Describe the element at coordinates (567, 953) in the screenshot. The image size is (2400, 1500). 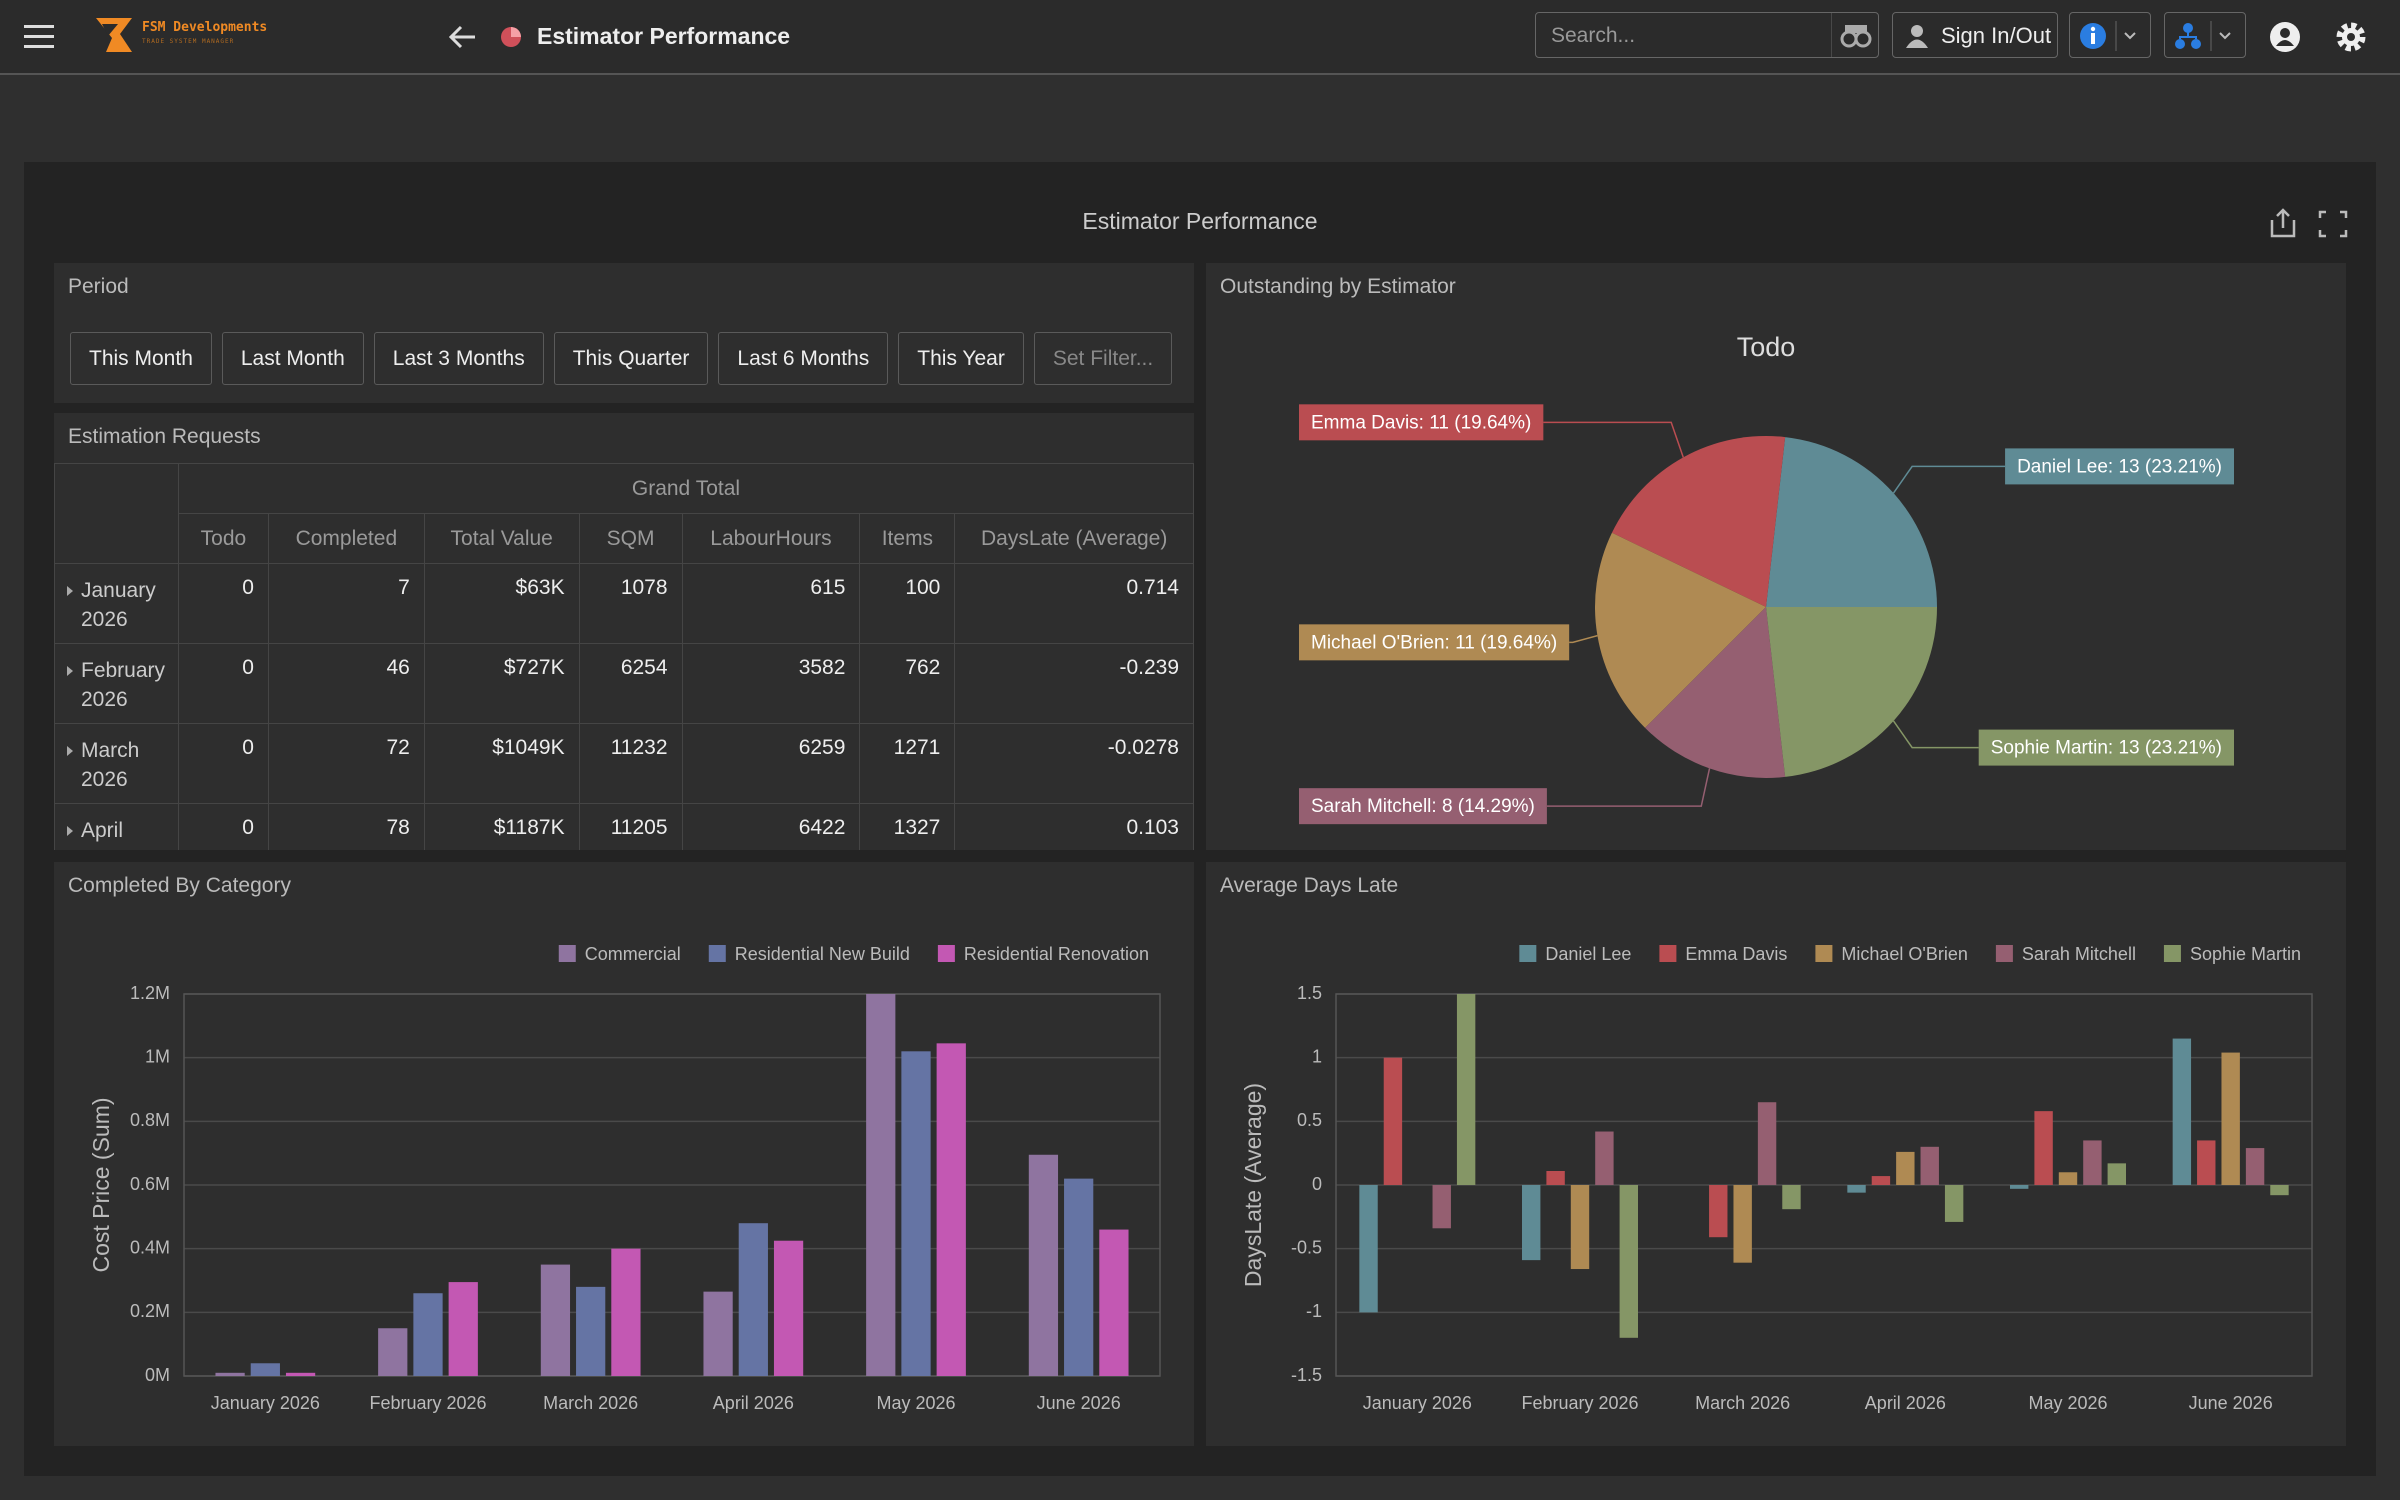
I see `legend-swatch` at that location.